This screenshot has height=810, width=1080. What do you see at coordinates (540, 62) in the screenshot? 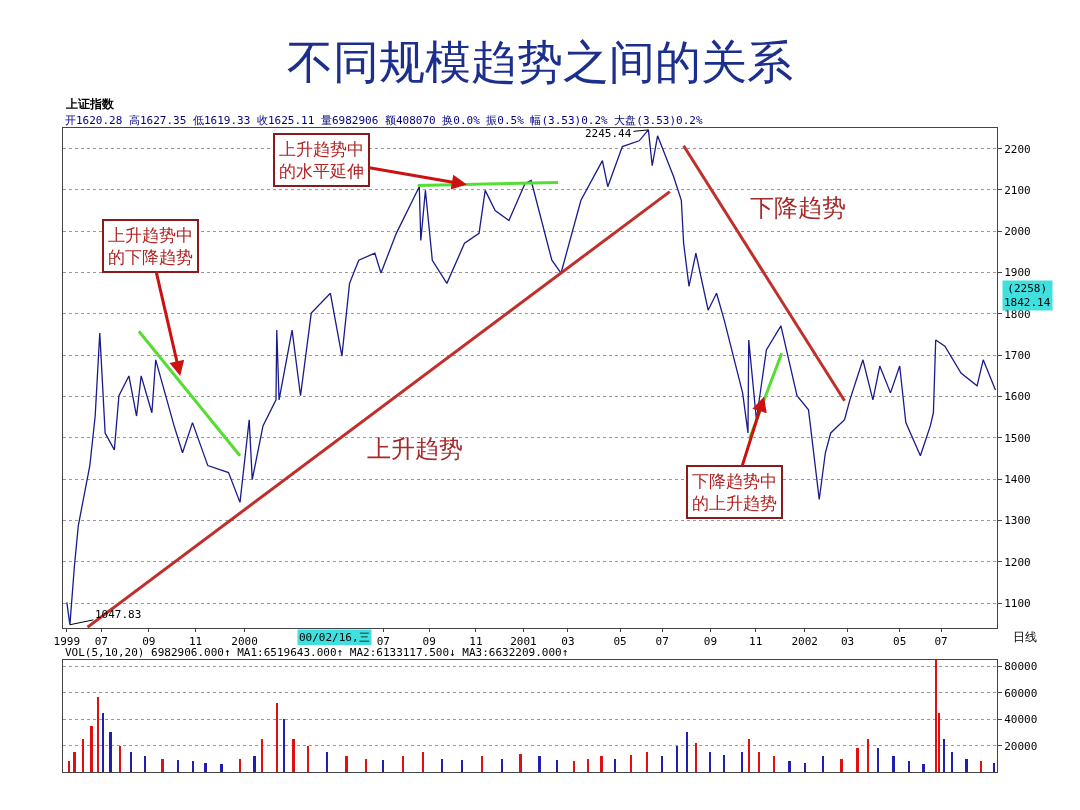
I see `chart-title: 不同规模趋势之间的关系` at bounding box center [540, 62].